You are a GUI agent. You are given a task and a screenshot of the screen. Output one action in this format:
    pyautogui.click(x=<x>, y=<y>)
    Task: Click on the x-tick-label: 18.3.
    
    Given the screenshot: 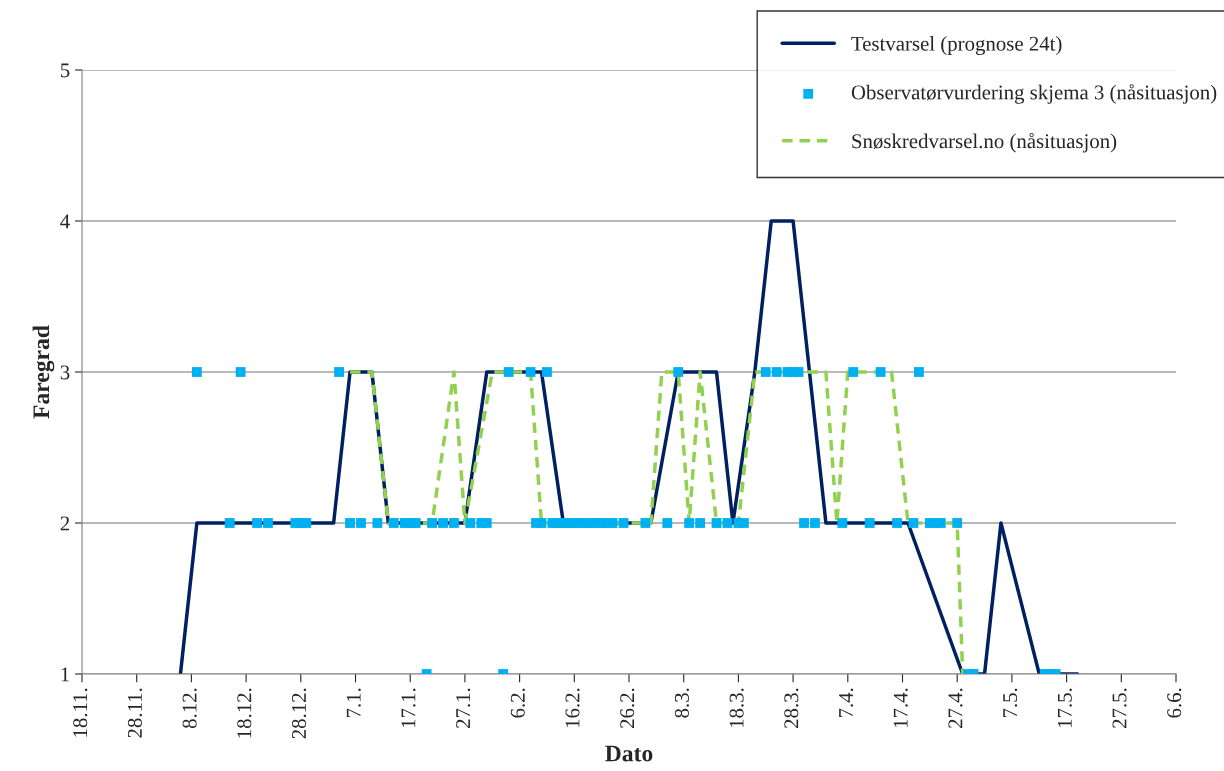 What is the action you would take?
    pyautogui.click(x=736, y=708)
    